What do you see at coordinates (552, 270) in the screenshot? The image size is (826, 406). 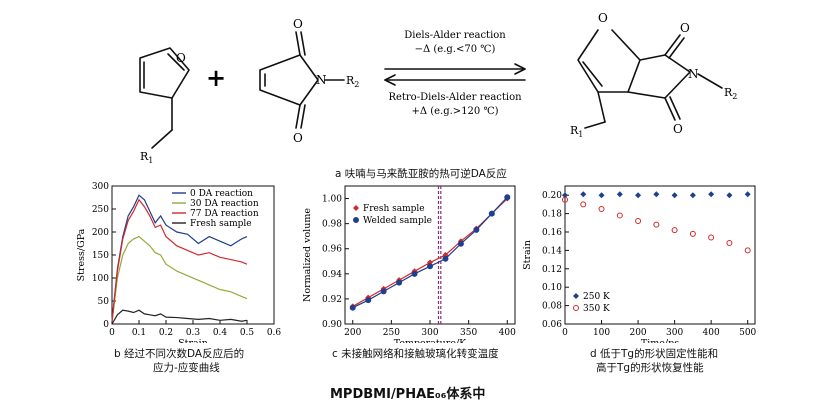 I see `y-tick-label: 0.12` at bounding box center [552, 270].